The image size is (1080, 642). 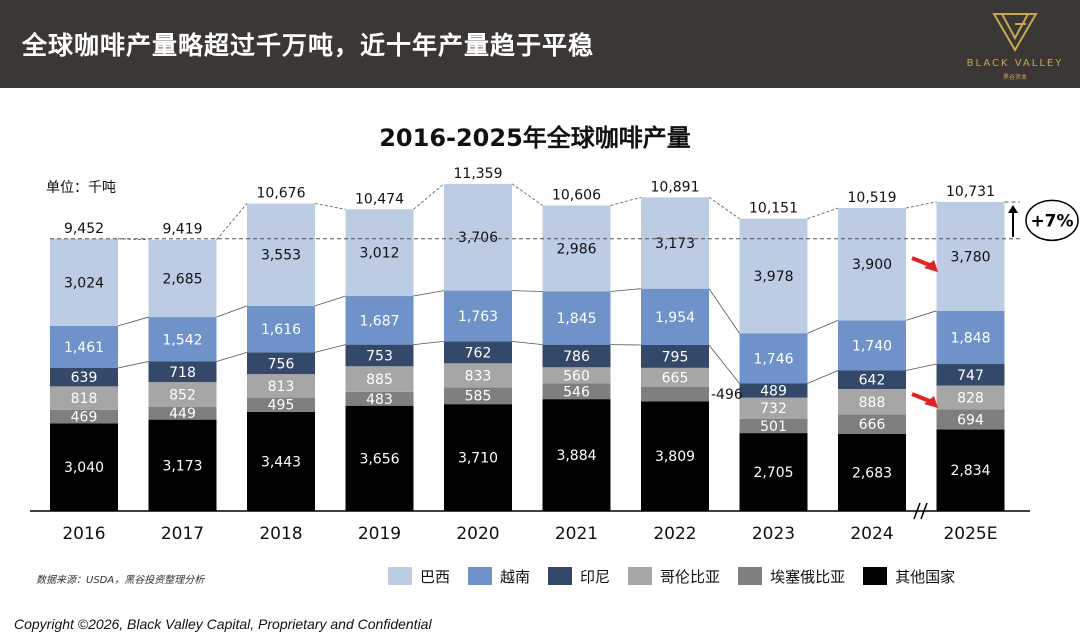 I want to click on data-label: 1,845, so click(x=576, y=319).